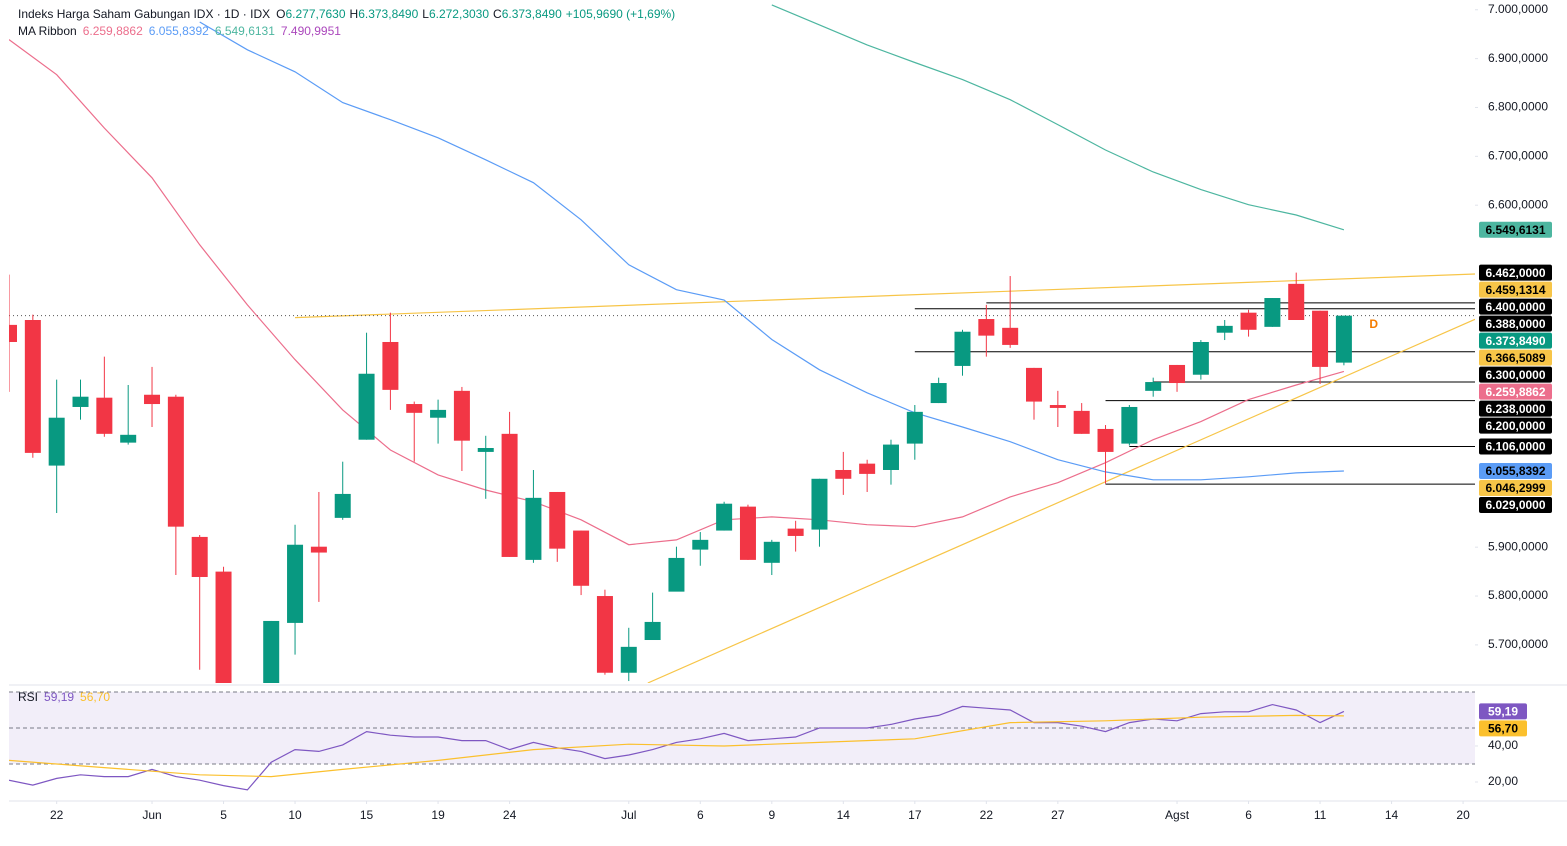 The image size is (1567, 846). I want to click on ribbon-value: 6.055,8392, so click(178, 31).